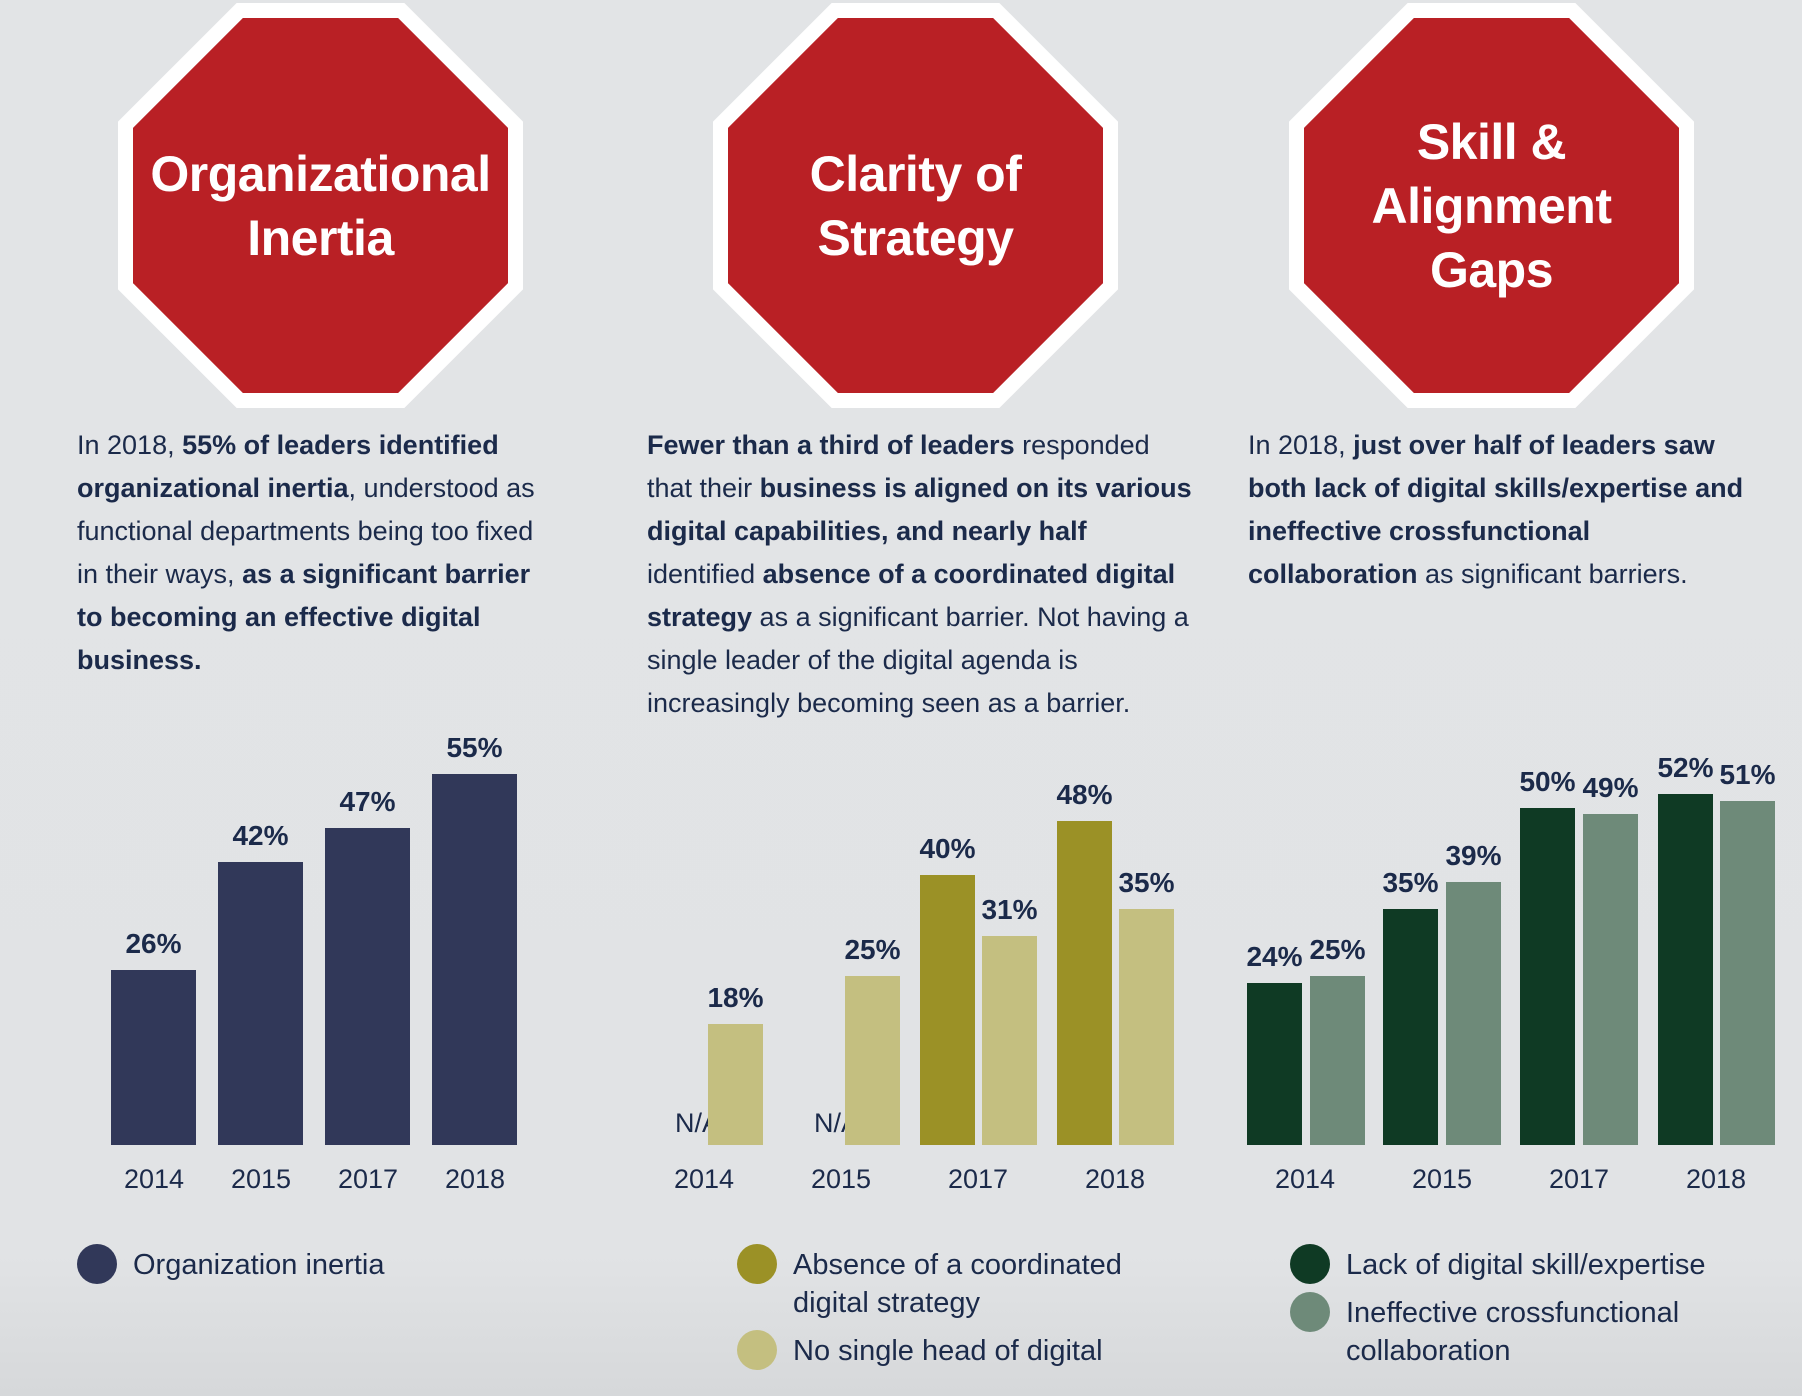 The image size is (1802, 1396). I want to click on panel-title: Clarity of Strategy, so click(915, 205).